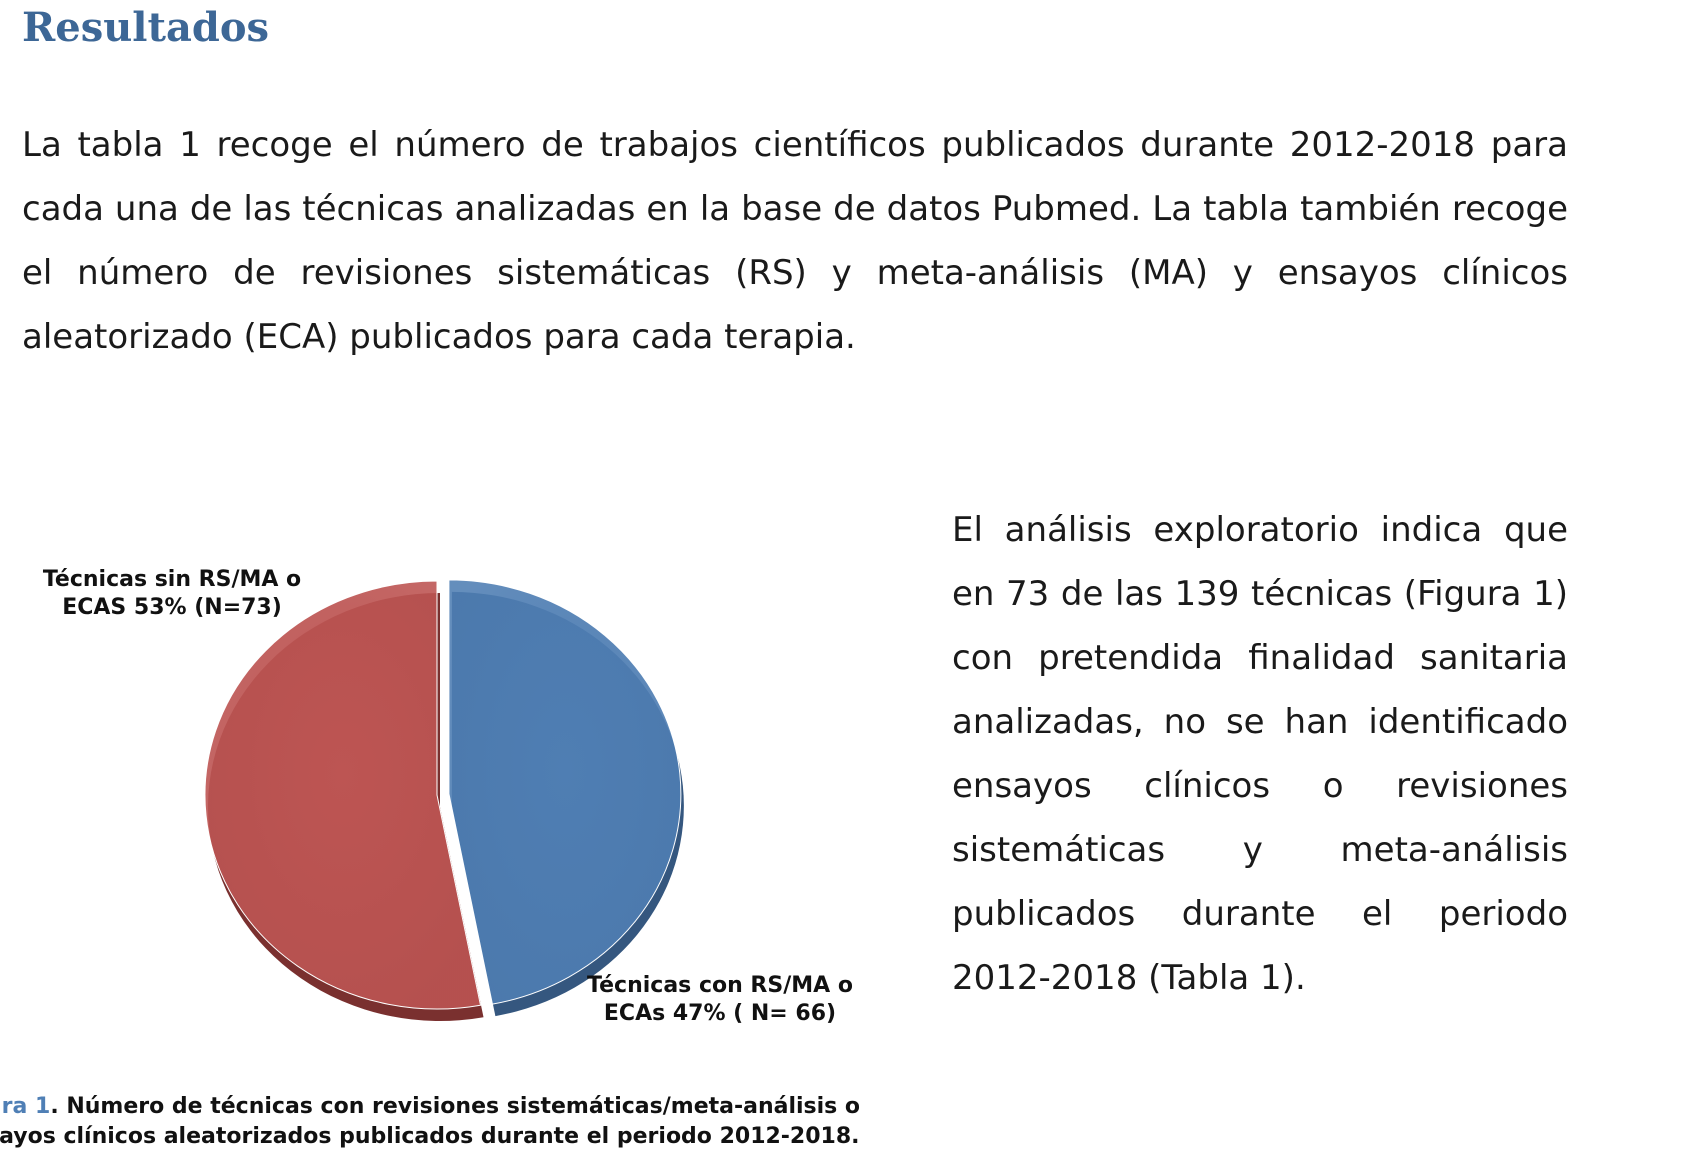 This screenshot has width=1682, height=1172. I want to click on slice-label-with-evidence-line2: ECAs 47% ( N= 66), so click(720, 1013).